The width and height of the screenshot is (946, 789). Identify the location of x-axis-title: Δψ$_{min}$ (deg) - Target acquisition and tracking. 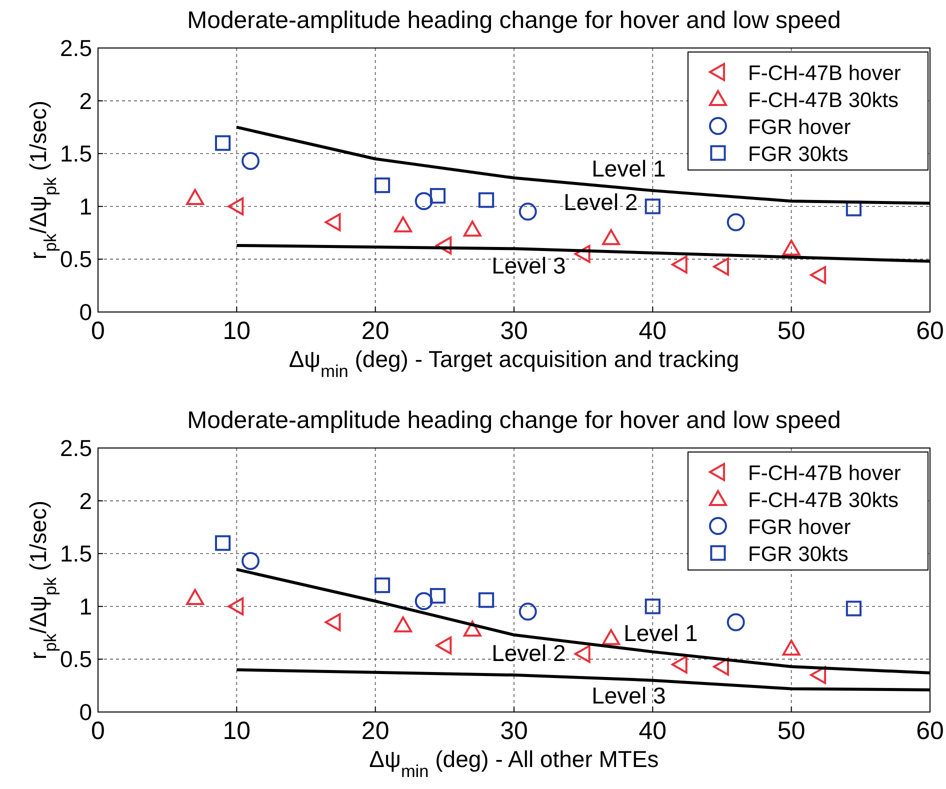
(514, 363).